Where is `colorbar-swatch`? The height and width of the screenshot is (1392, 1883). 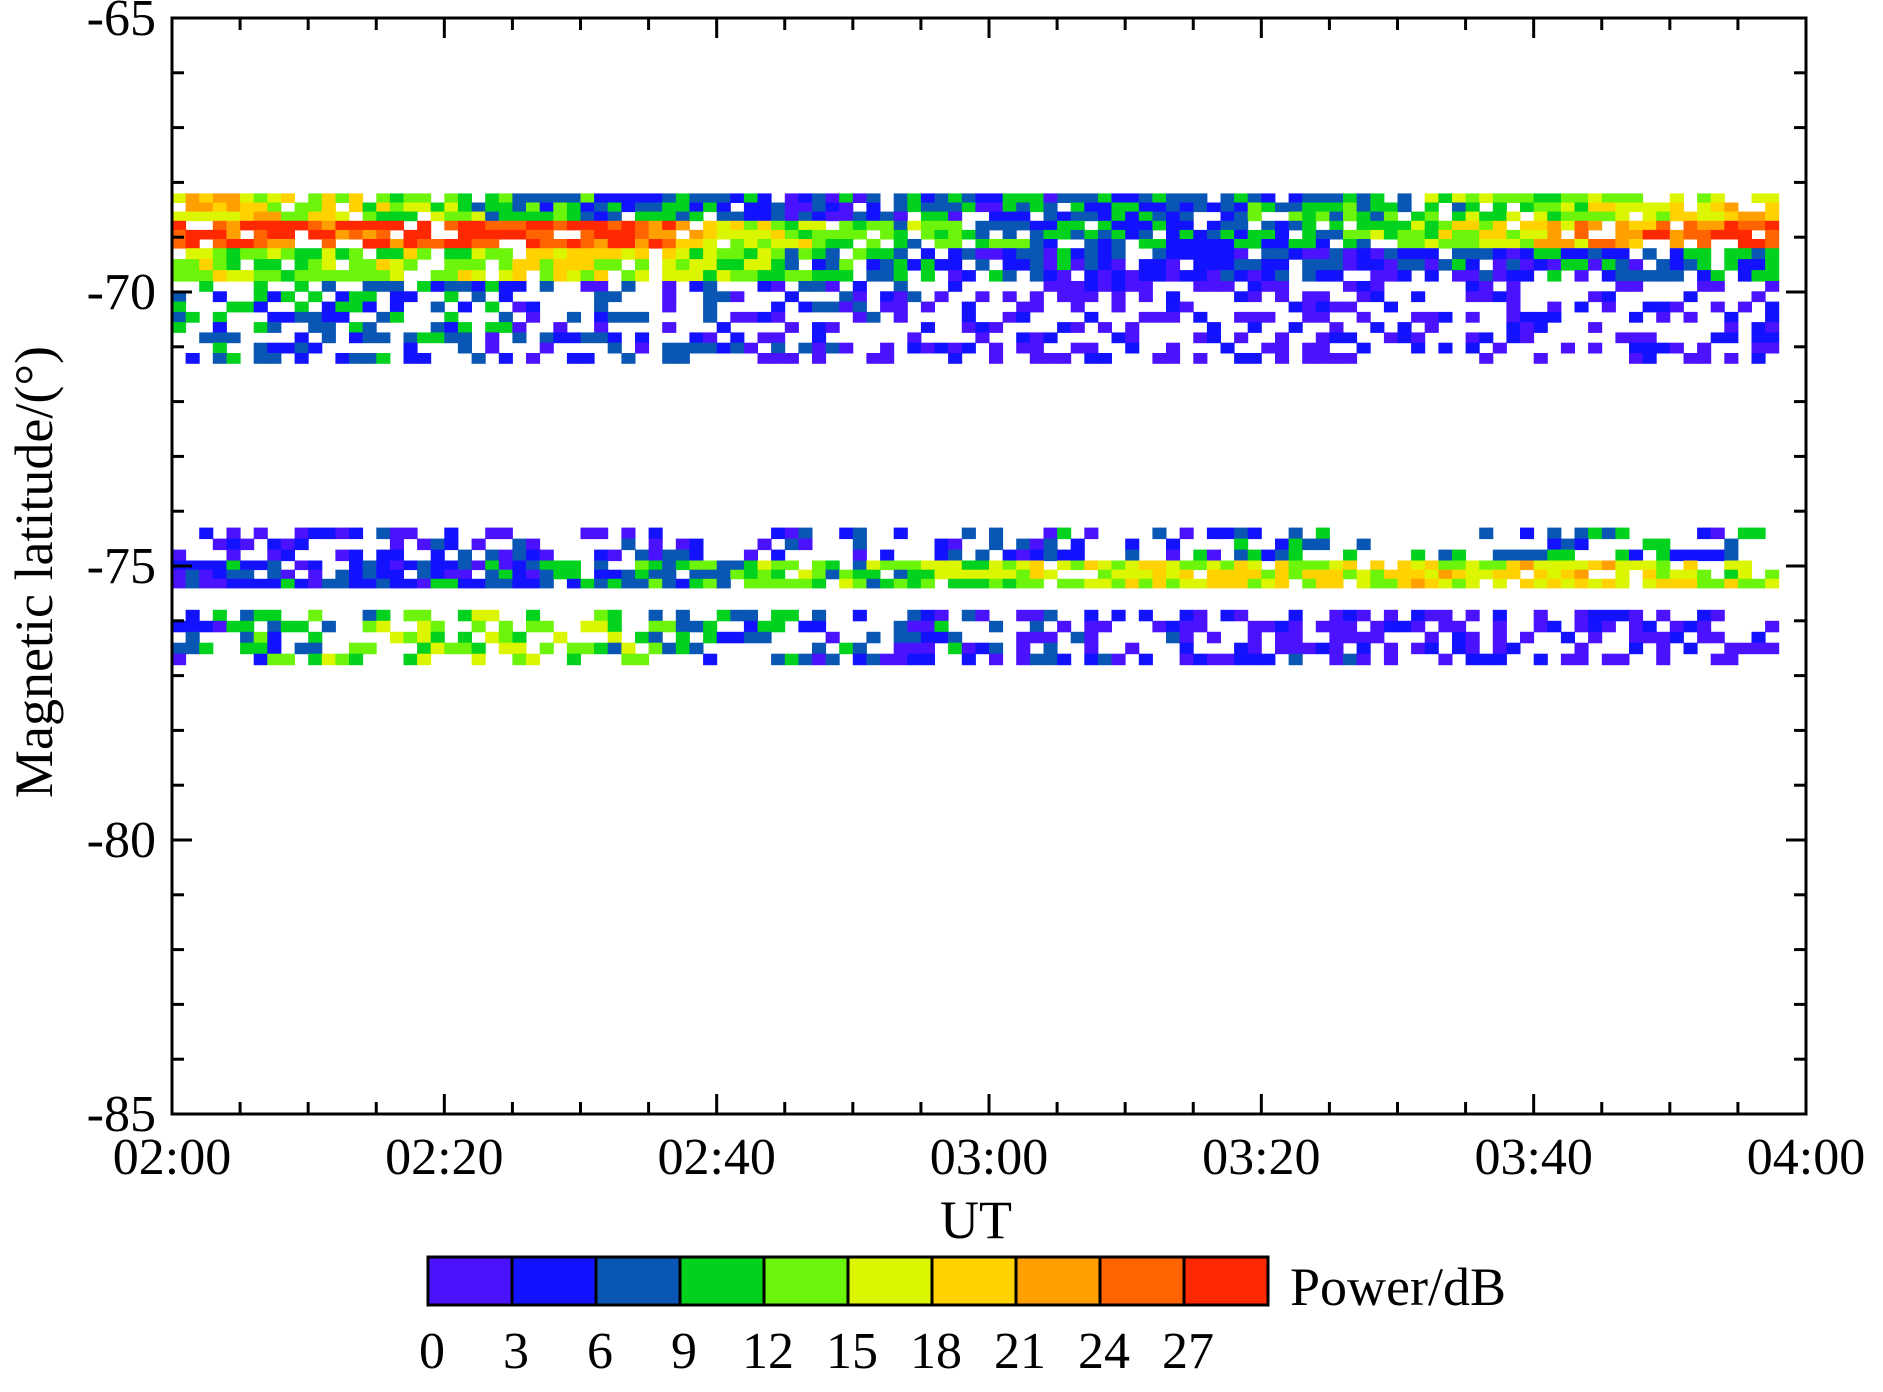
colorbar-swatch is located at coordinates (974, 1281).